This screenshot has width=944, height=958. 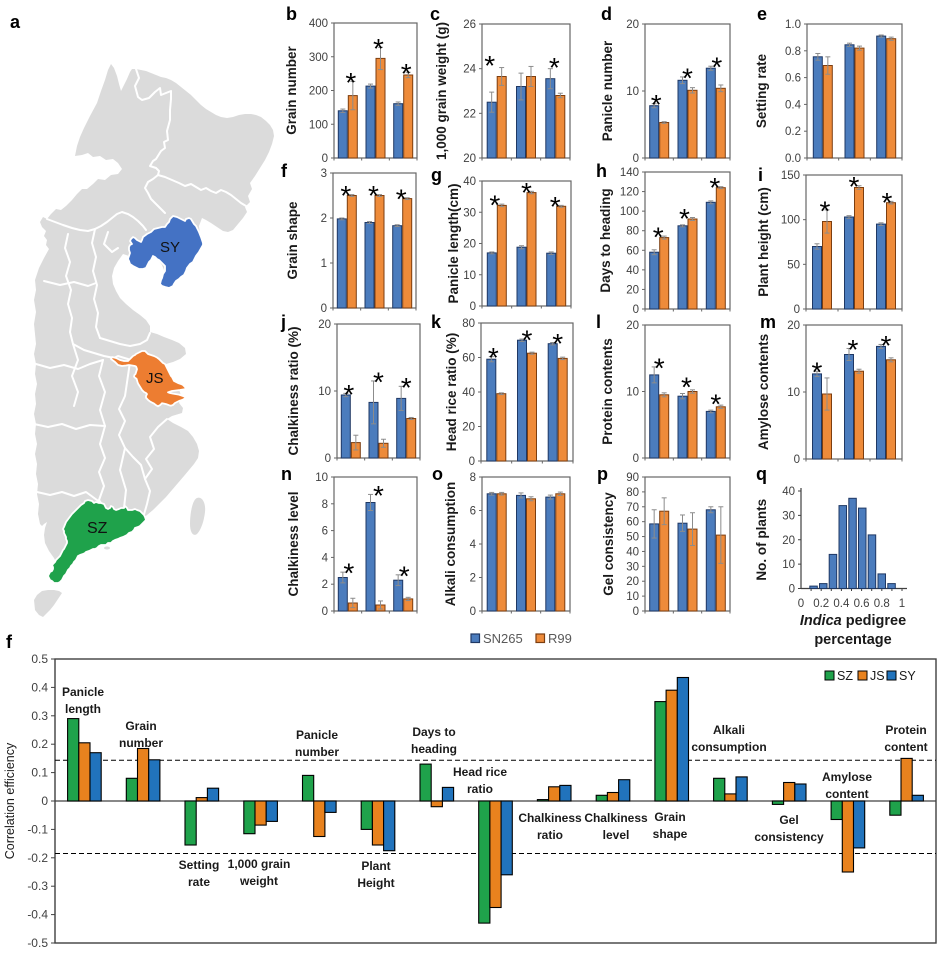 What do you see at coordinates (763, 242) in the screenshot?
I see `svg-text: Plant height (cm)` at bounding box center [763, 242].